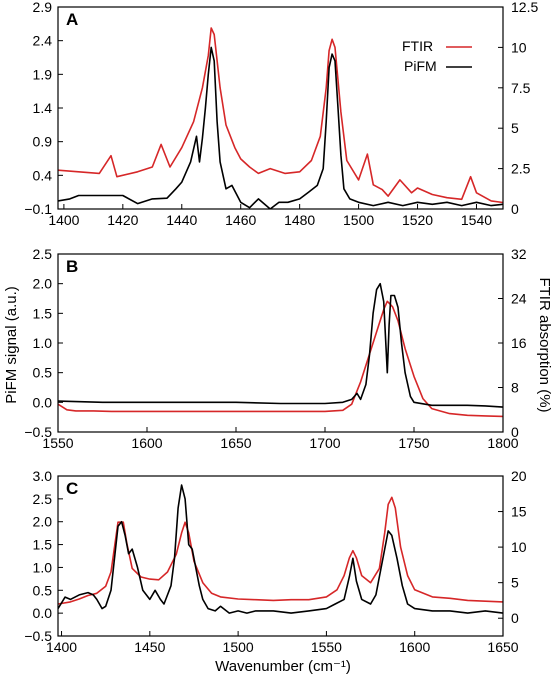 The image size is (554, 681). I want to click on y-tick-label-left-c-5: 0.5, so click(43, 590).